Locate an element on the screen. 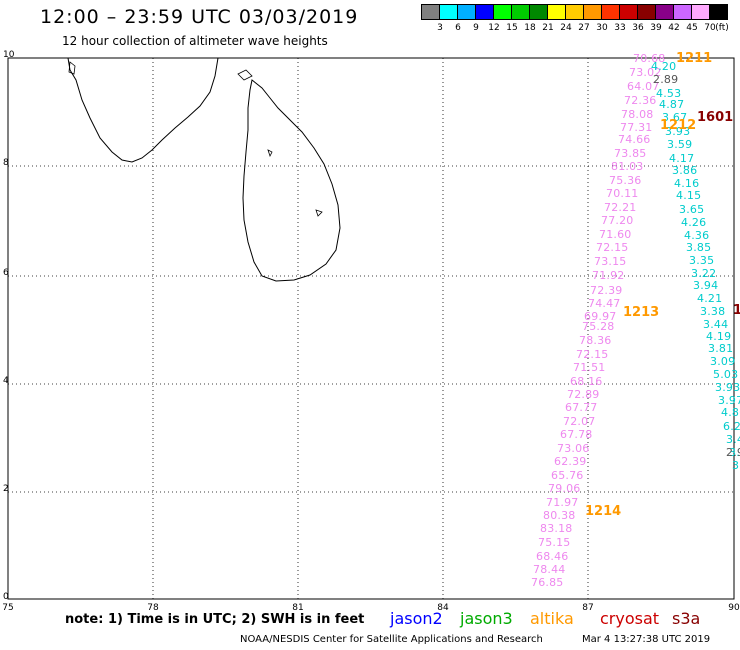  satellite-name: s3a is located at coordinates (686, 618).